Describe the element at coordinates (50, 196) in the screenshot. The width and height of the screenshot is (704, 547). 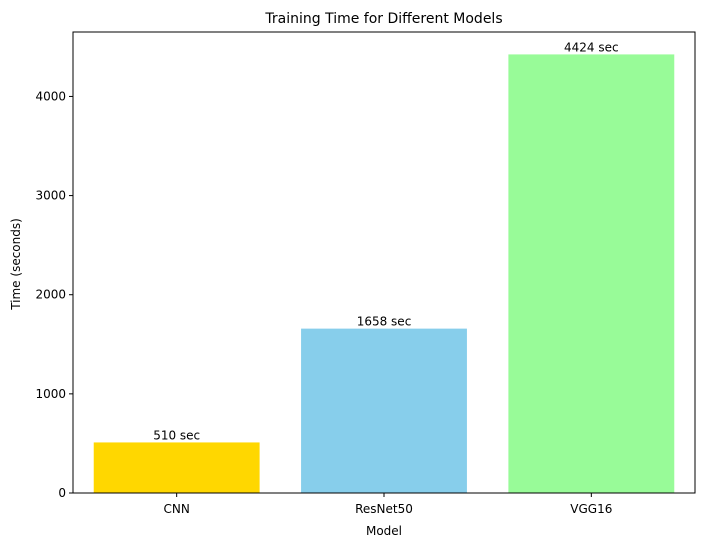
I see `y-tick-label: 3000` at that location.